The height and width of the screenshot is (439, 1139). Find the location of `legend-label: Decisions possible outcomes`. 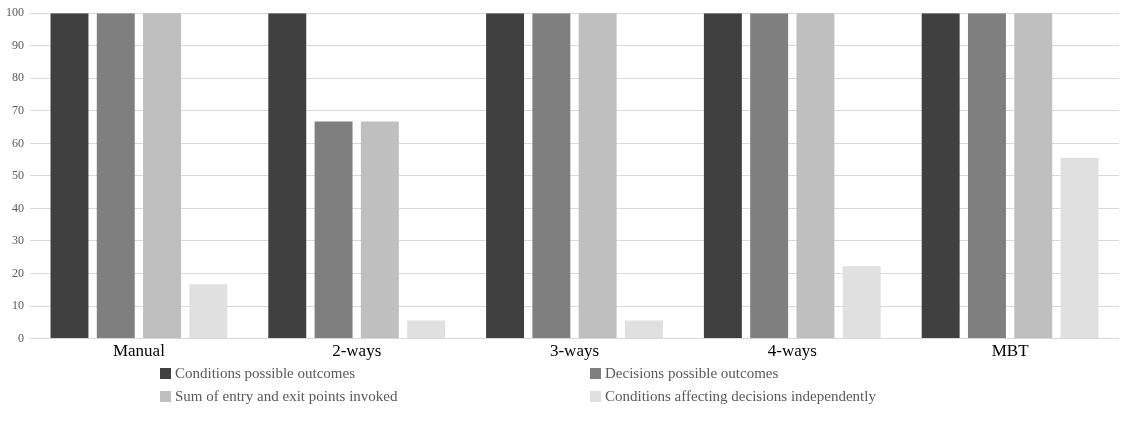

legend-label: Decisions possible outcomes is located at coordinates (692, 373).